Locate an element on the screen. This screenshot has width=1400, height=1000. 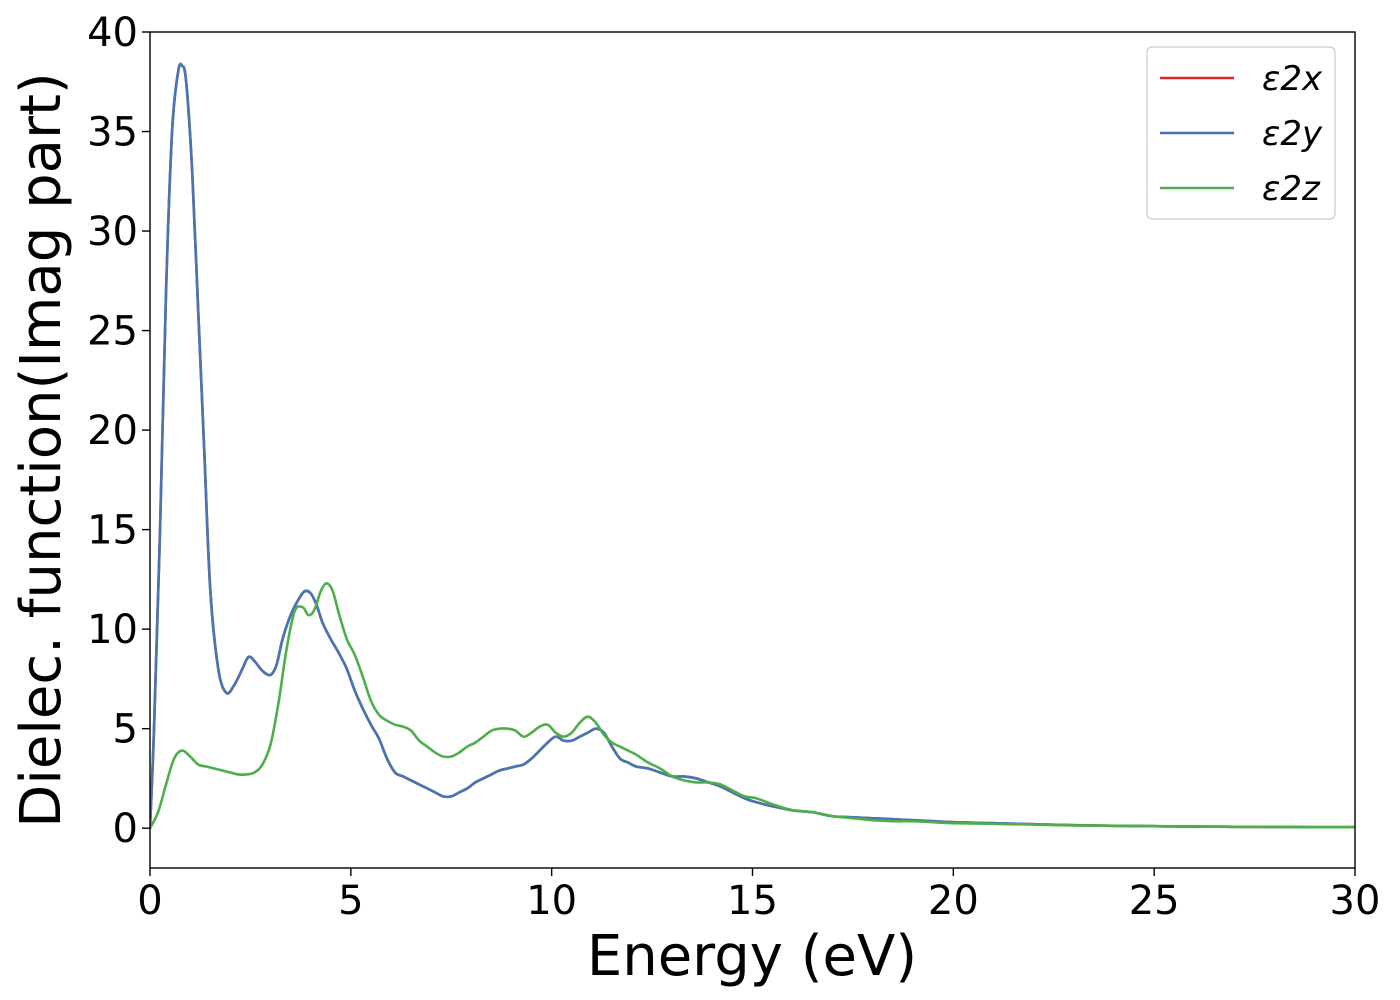
x-tick-label: 15 is located at coordinates (752, 901).